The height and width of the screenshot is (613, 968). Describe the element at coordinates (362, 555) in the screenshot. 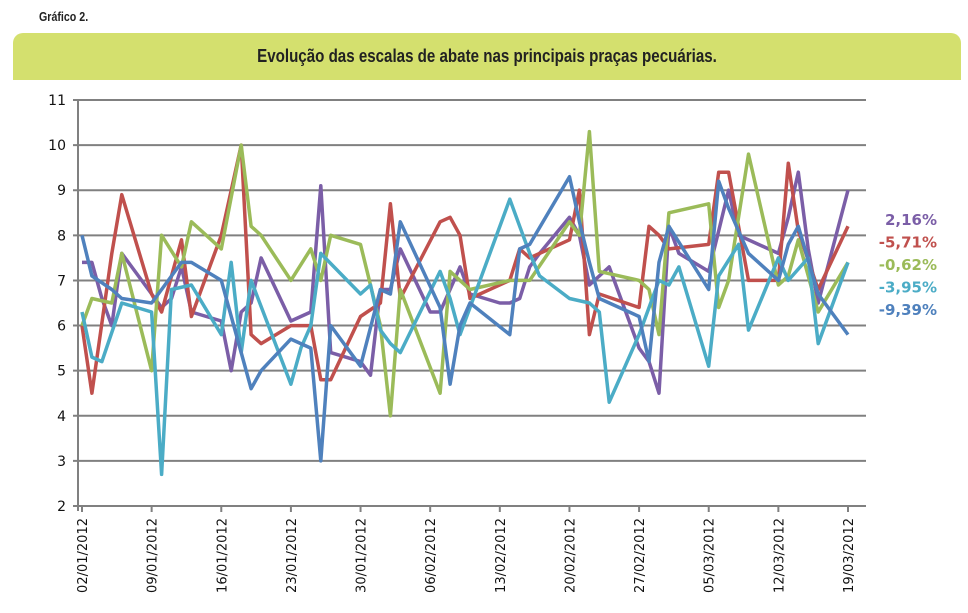

I see `x-tick-label: 30/01/2012` at that location.